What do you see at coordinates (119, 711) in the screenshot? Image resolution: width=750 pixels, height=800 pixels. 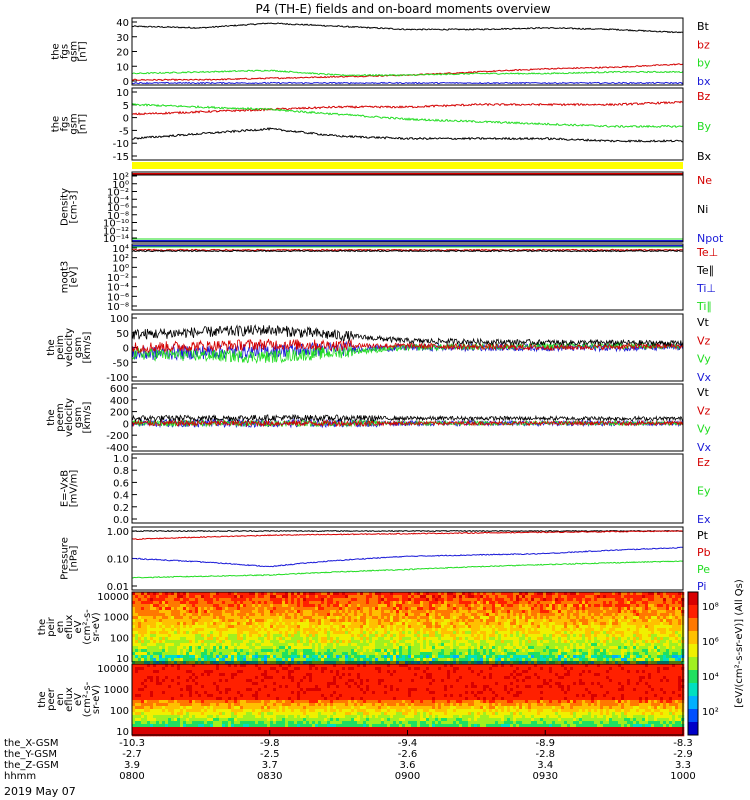 I see `y-tick-label: 100` at bounding box center [119, 711].